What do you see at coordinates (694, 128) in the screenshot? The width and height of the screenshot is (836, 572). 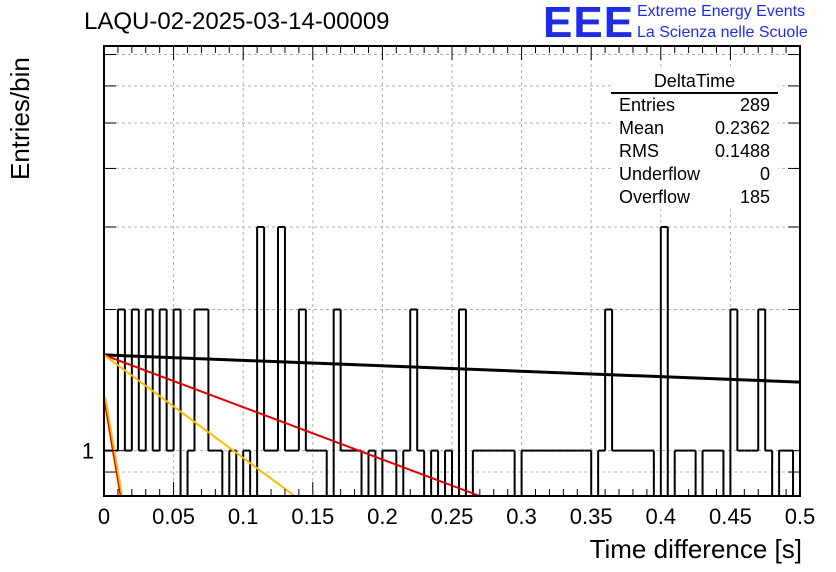 I see `stats-row-mean: Mean 0.2362` at bounding box center [694, 128].